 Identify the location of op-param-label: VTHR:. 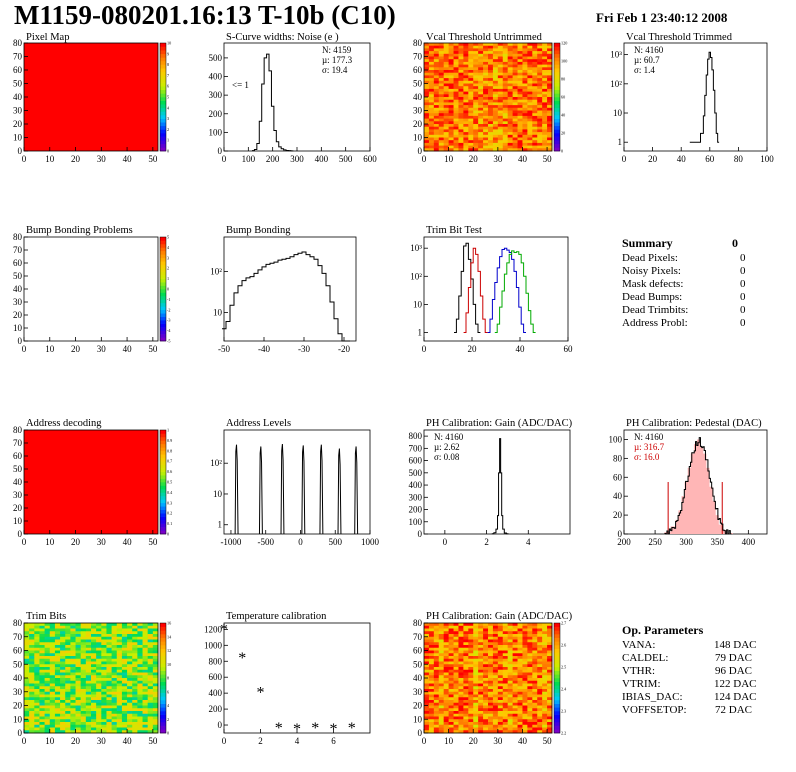
(638, 671).